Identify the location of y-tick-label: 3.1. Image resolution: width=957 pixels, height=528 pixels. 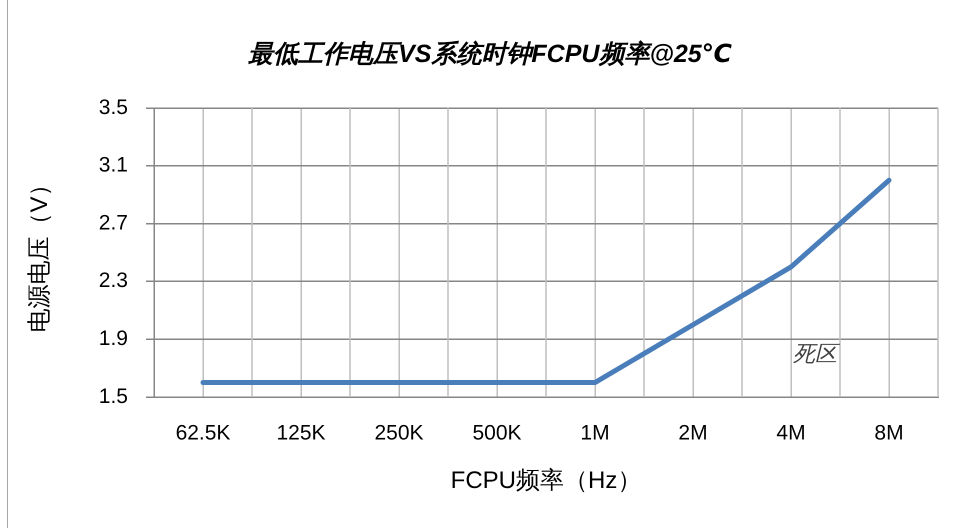
(113, 165).